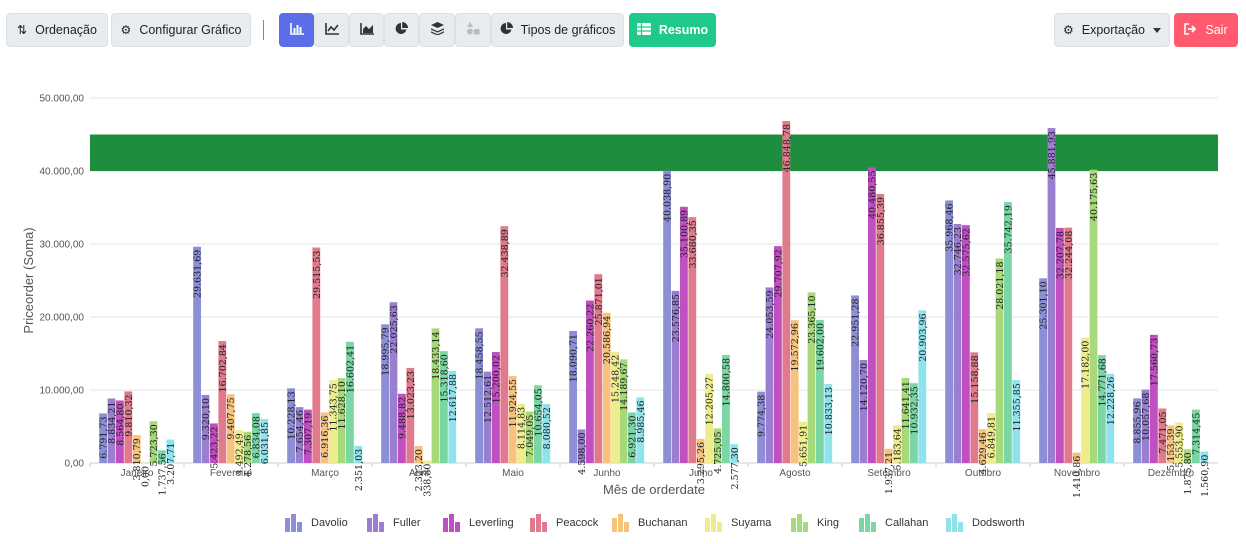 This screenshot has height=544, width=1246. What do you see at coordinates (672, 30) in the screenshot?
I see `resumo-button: Resumo` at bounding box center [672, 30].